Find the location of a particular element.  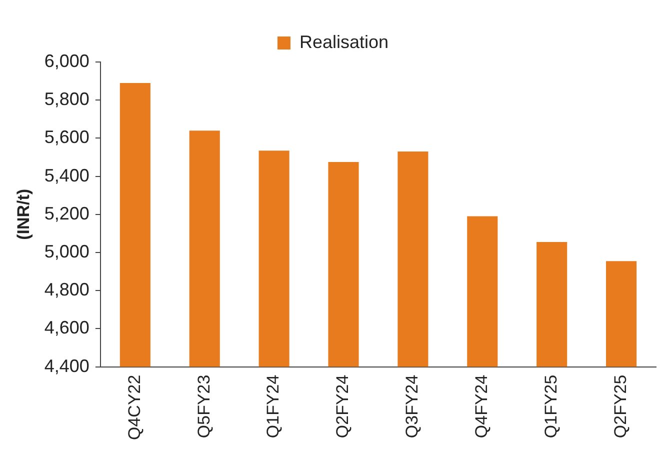

x-tick-label: Q4CY22 is located at coordinates (134, 407).